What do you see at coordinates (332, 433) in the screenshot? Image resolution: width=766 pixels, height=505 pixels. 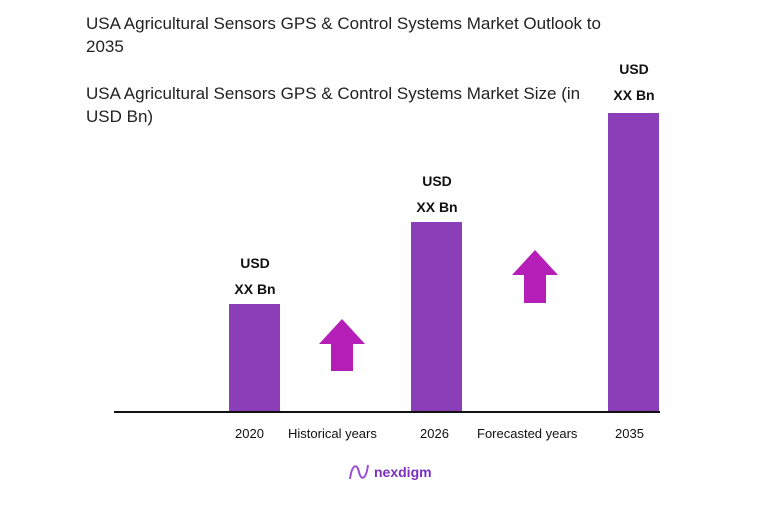 I see `segment-historical: Historical years` at bounding box center [332, 433].